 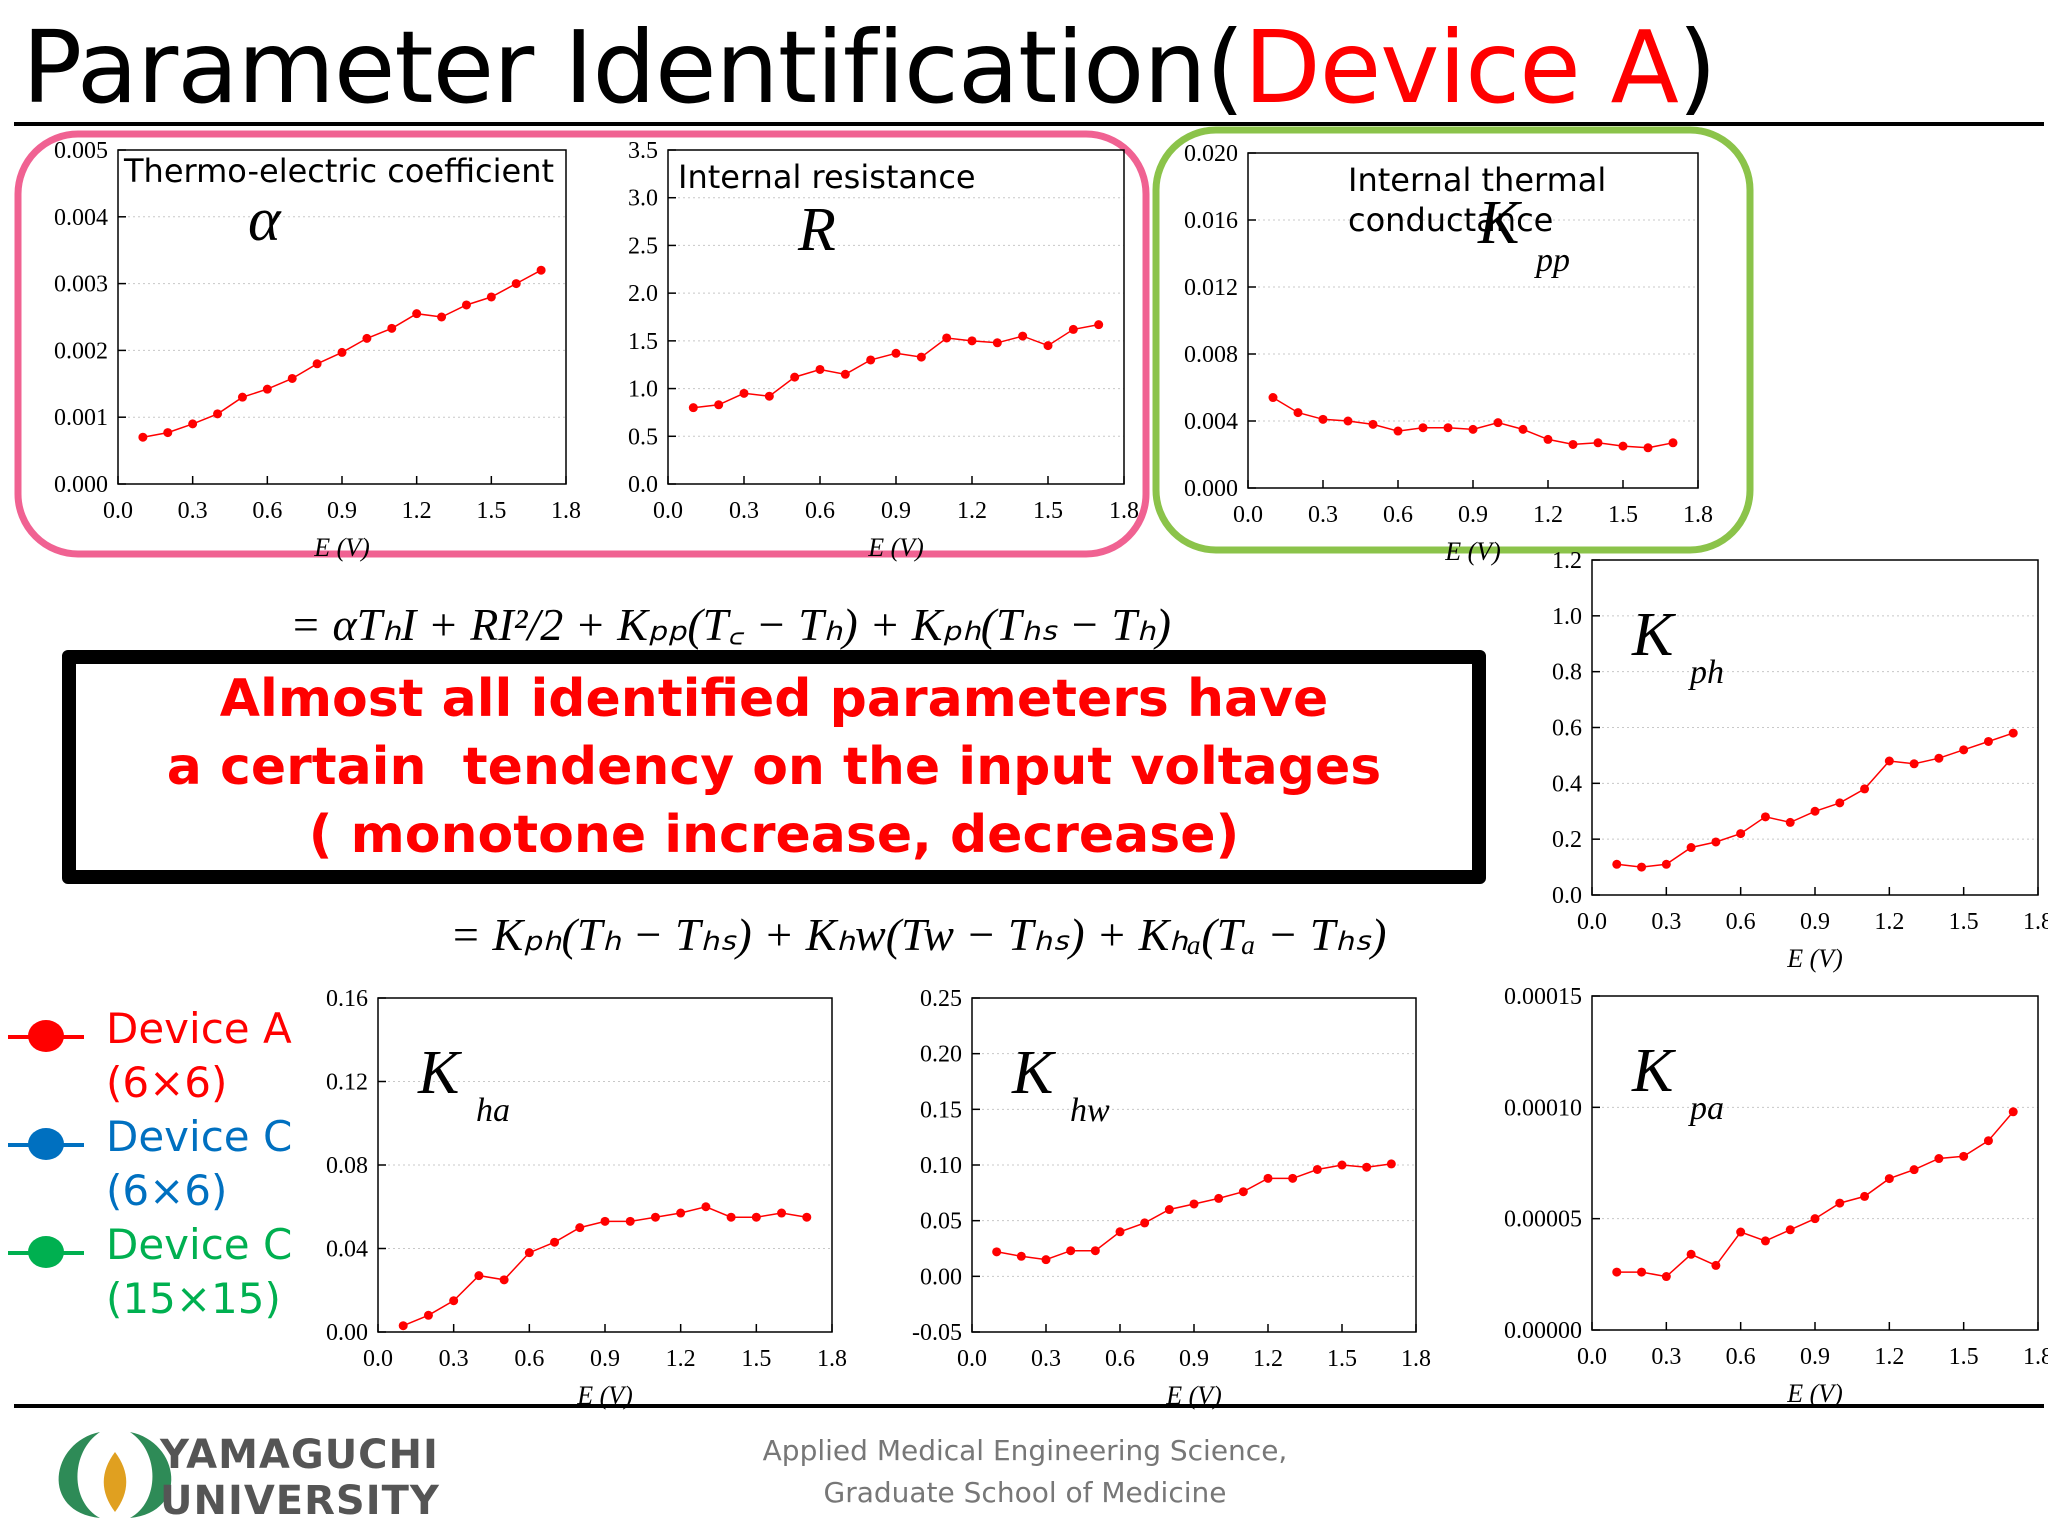 I want to click on chart-symbol: R, so click(x=816, y=230).